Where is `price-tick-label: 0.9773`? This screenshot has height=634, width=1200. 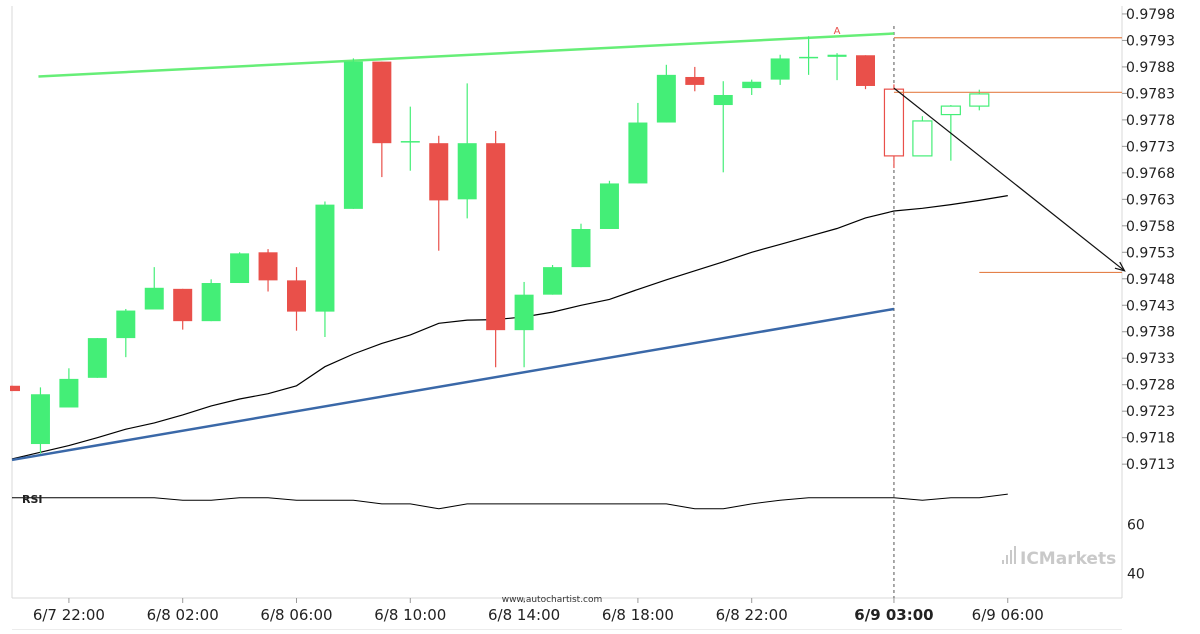
price-tick-label: 0.9773 is located at coordinates (1150, 147).